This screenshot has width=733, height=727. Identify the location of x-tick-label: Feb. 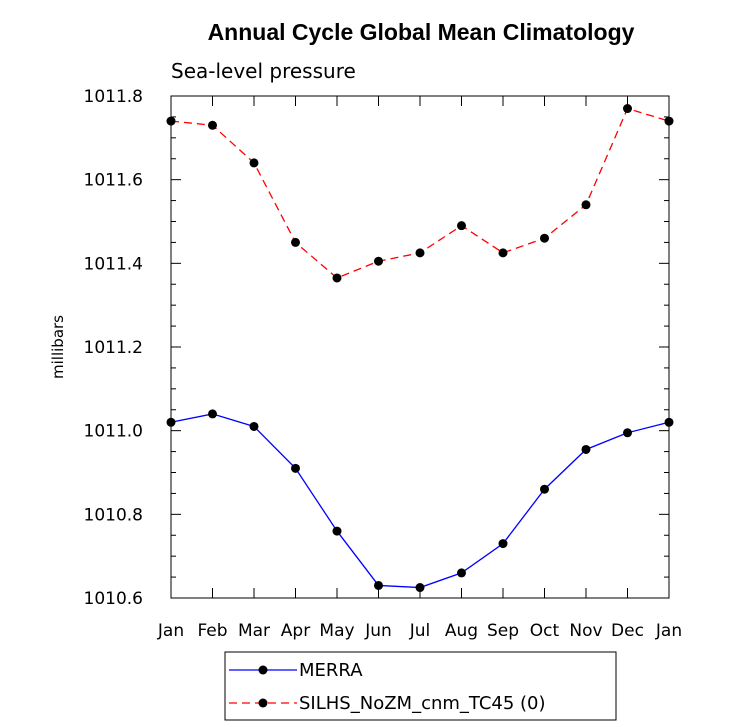
(212, 631).